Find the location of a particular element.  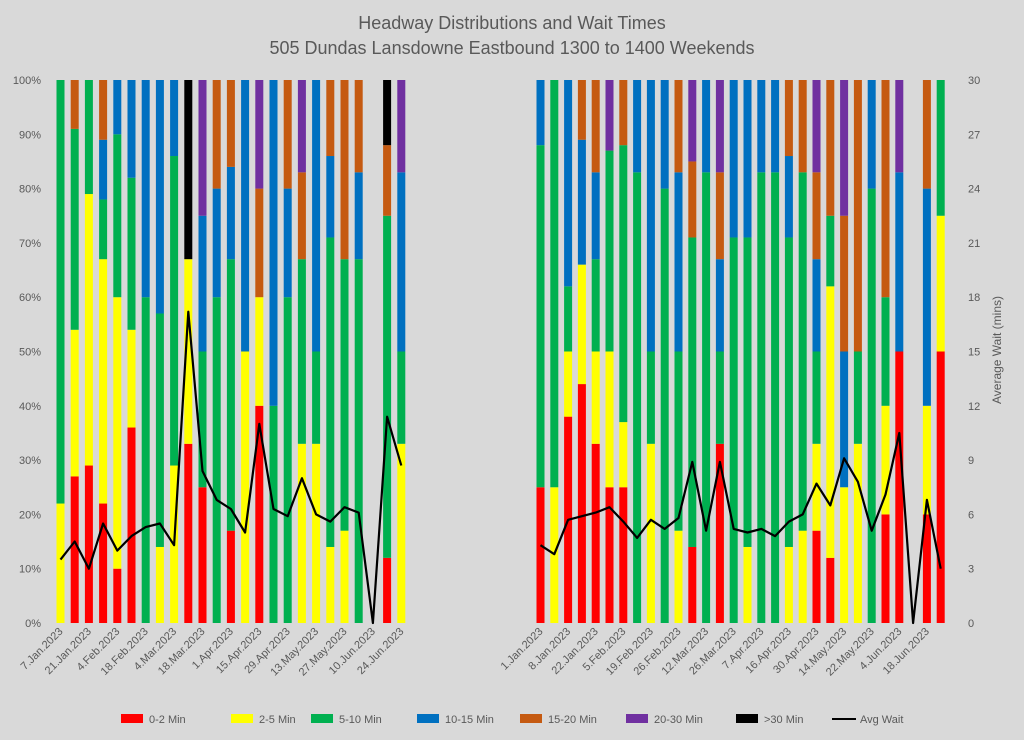

bar-9.Apr is located at coordinates (747, 351).